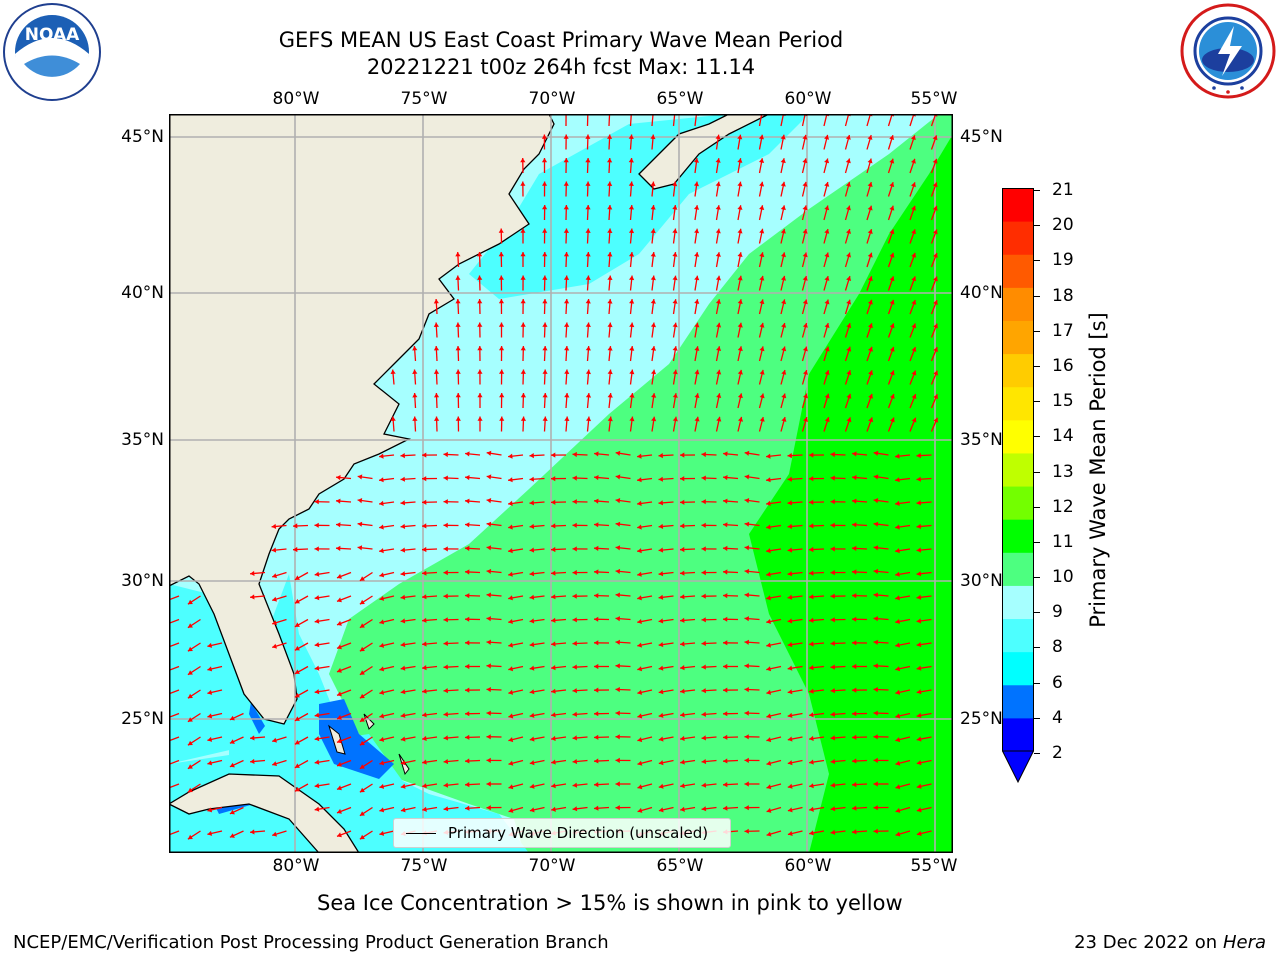 The width and height of the screenshot is (1280, 960). Describe the element at coordinates (142, 581) in the screenshot. I see `lat-tick-left-30: 30°N` at that location.